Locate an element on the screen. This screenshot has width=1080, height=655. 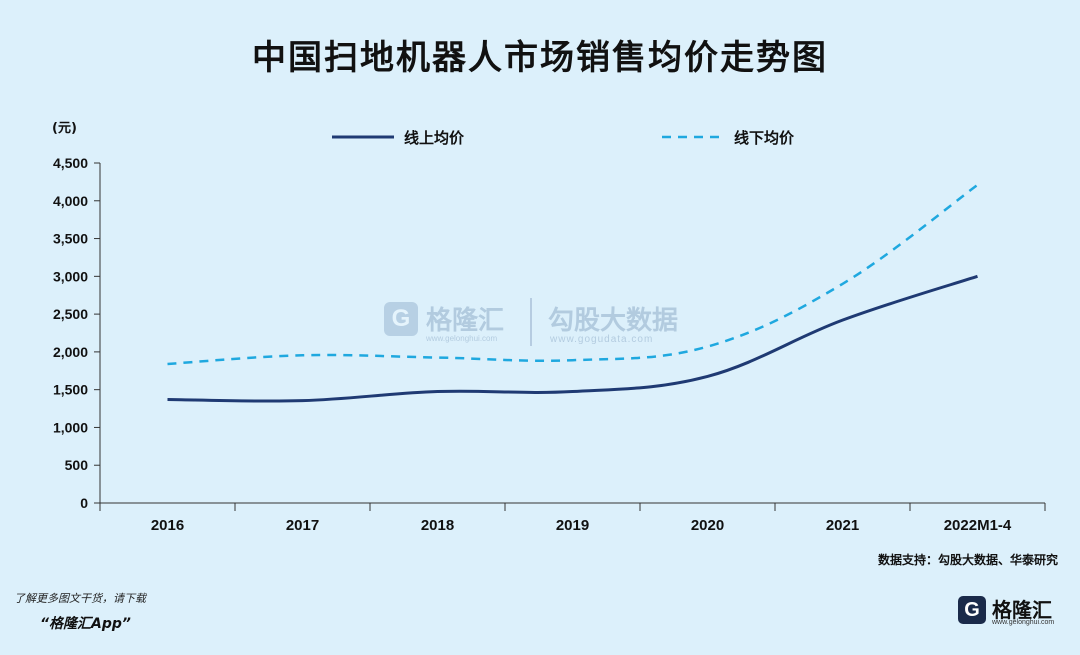
brand-url: www.gelonghui.com is located at coordinates (1023, 622).